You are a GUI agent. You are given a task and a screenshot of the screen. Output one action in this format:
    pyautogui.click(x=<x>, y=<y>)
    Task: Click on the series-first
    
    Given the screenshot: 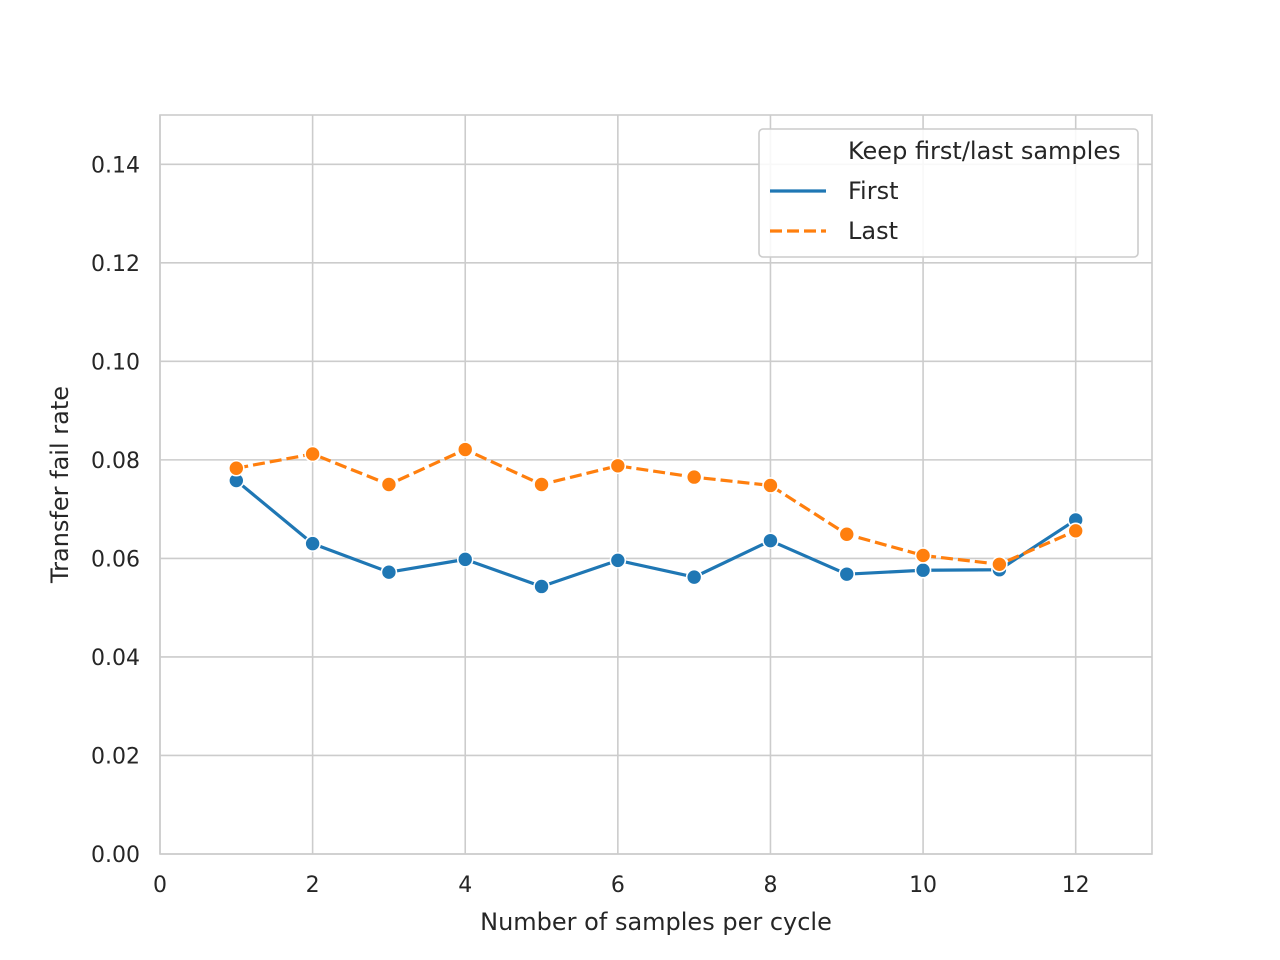 What is the action you would take?
    pyautogui.click(x=656, y=533)
    